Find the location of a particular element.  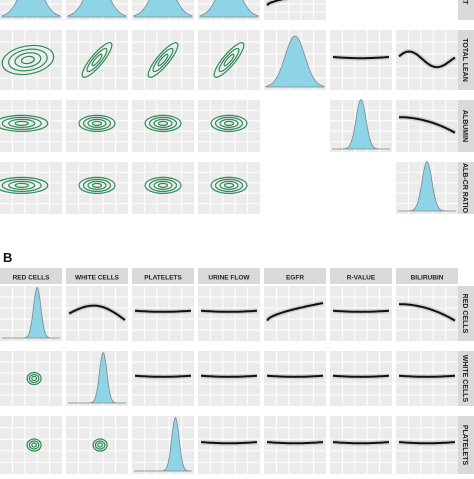

row-strip is located at coordinates (466, 445).